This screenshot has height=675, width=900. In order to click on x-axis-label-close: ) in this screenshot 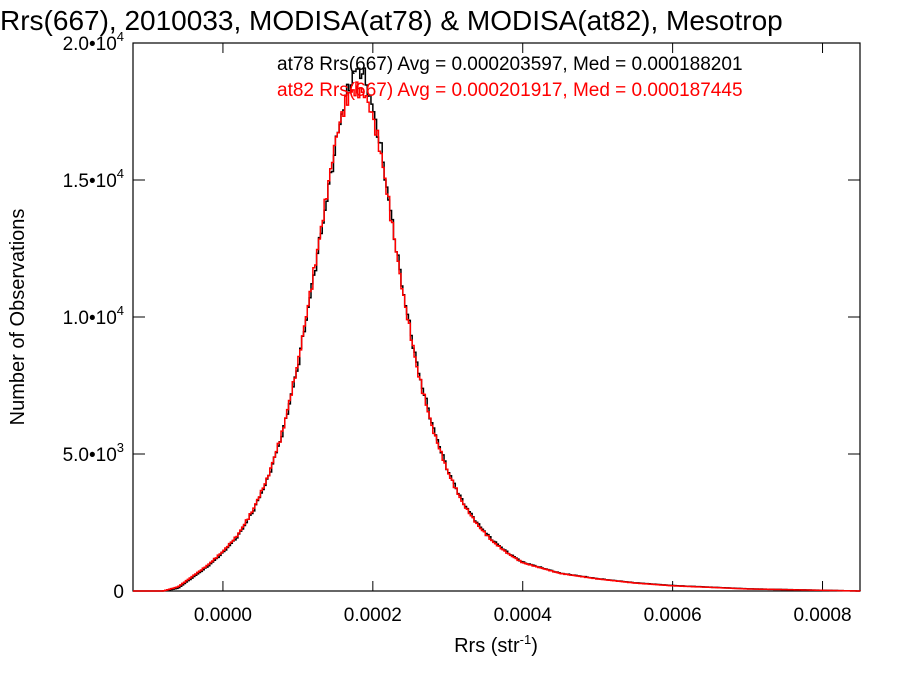, I will do `click(534, 646)`.